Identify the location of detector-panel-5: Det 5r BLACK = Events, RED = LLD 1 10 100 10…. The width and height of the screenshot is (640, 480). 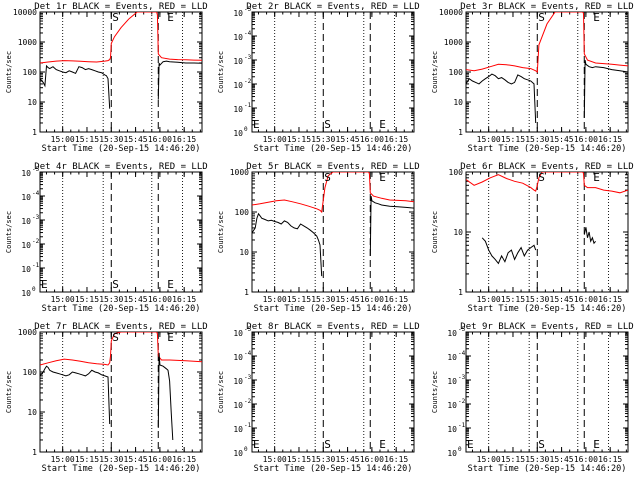
(318, 238).